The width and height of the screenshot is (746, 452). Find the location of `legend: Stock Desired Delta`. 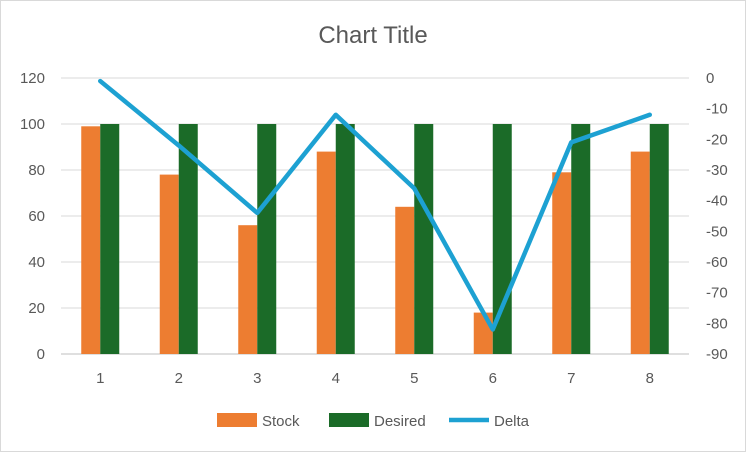

legend: Stock Desired Delta is located at coordinates (373, 421).